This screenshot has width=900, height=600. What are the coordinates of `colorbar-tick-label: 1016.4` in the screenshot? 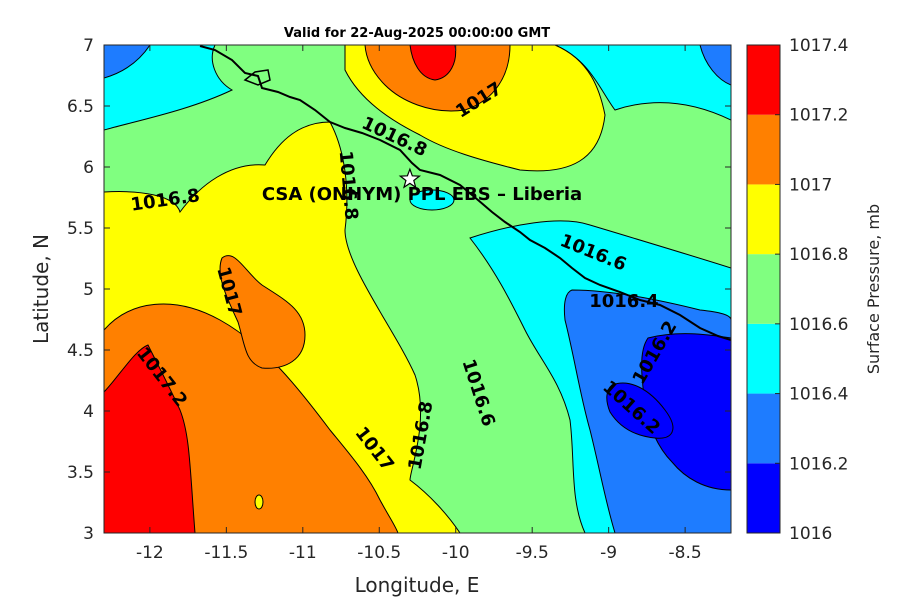 It's located at (818, 395).